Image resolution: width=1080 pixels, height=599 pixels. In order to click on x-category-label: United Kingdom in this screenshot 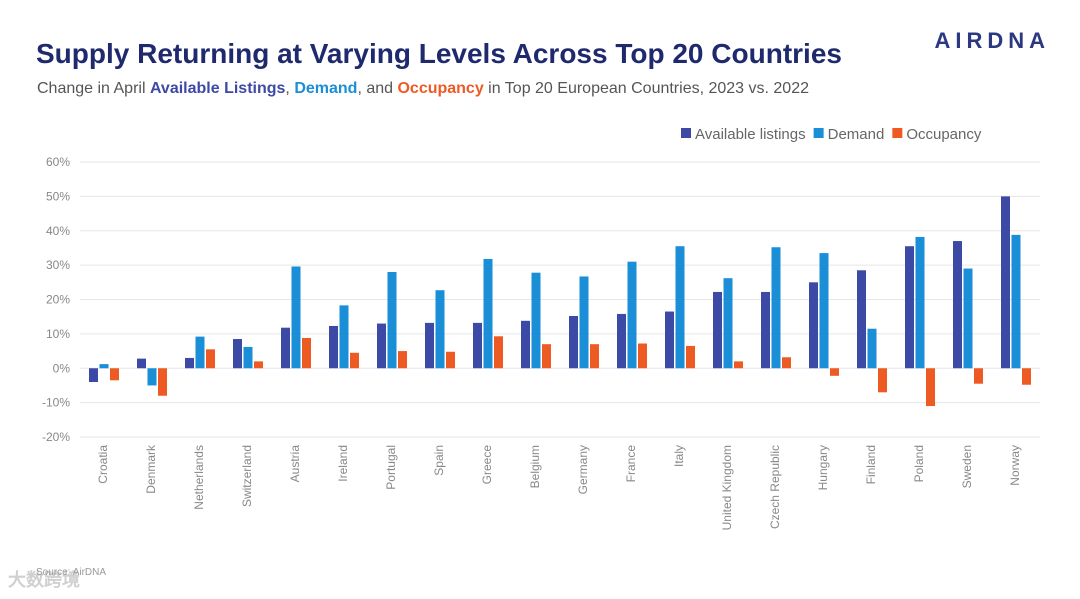, I will do `click(727, 487)`.